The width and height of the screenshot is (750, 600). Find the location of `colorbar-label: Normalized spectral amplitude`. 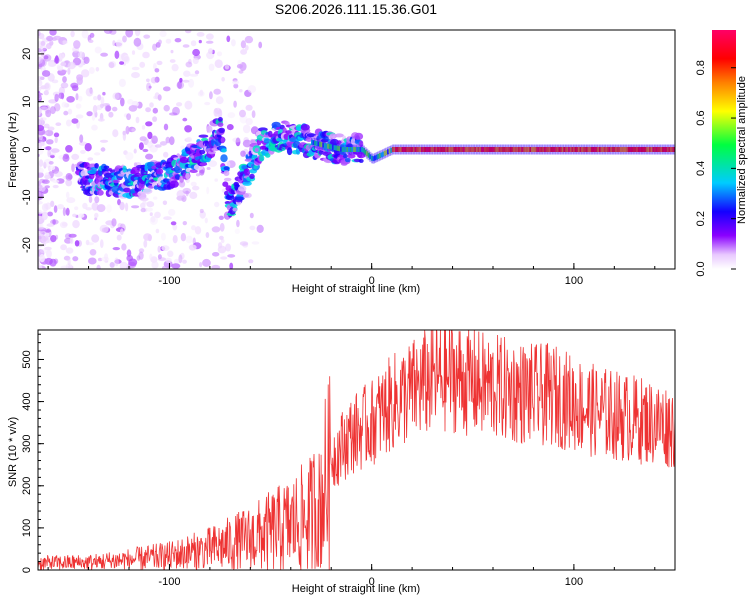

colorbar-label: Normalized spectral amplitude is located at coordinates (742, 150).